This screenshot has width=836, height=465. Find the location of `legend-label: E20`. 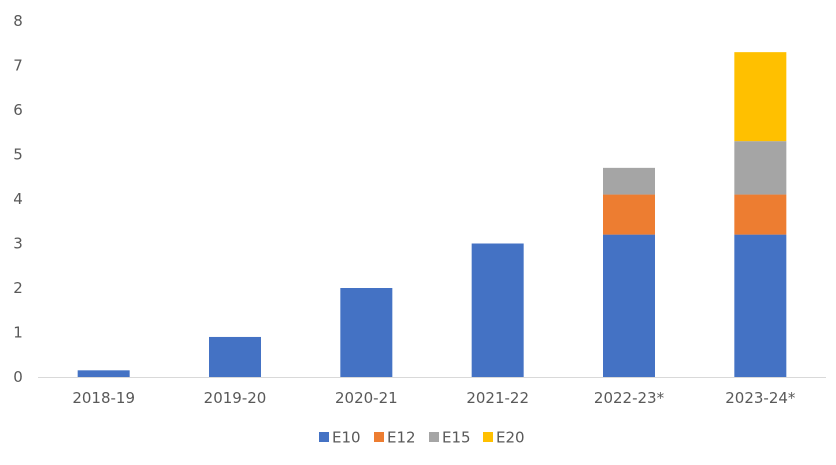

legend-label: E20 is located at coordinates (510, 438).